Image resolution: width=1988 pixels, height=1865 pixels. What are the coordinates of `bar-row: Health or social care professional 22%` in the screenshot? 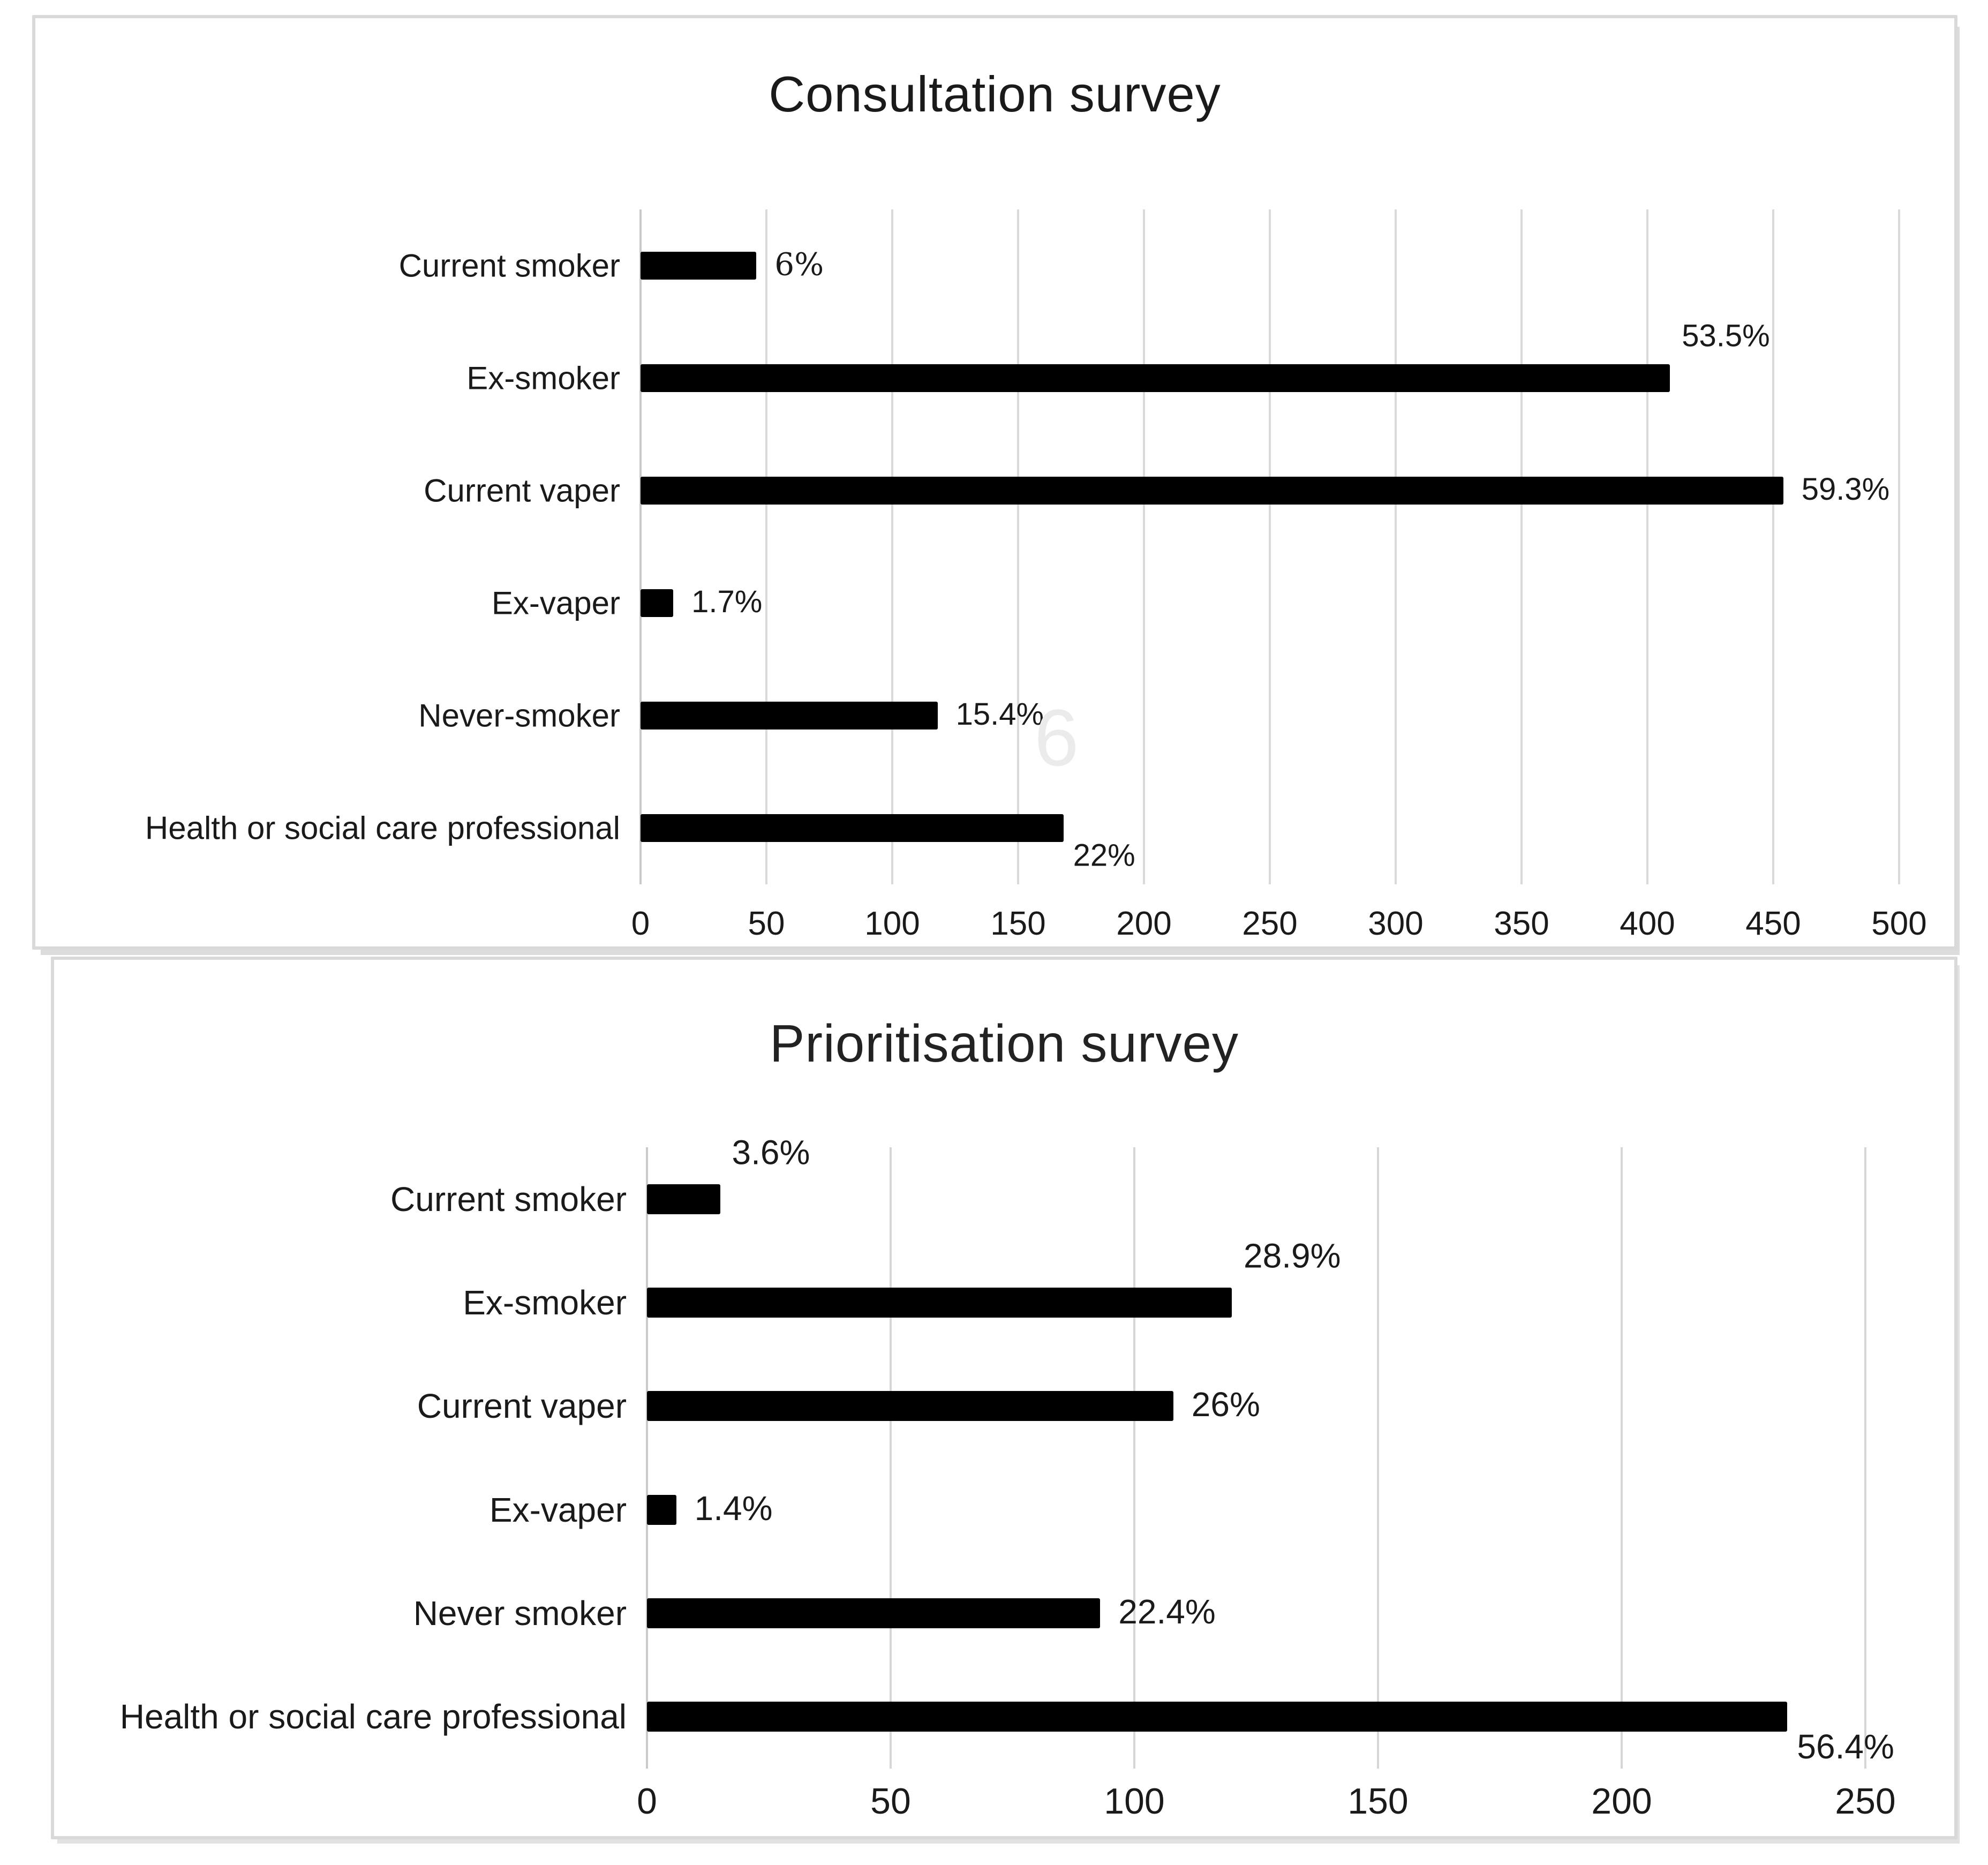 It's located at (1022, 828).